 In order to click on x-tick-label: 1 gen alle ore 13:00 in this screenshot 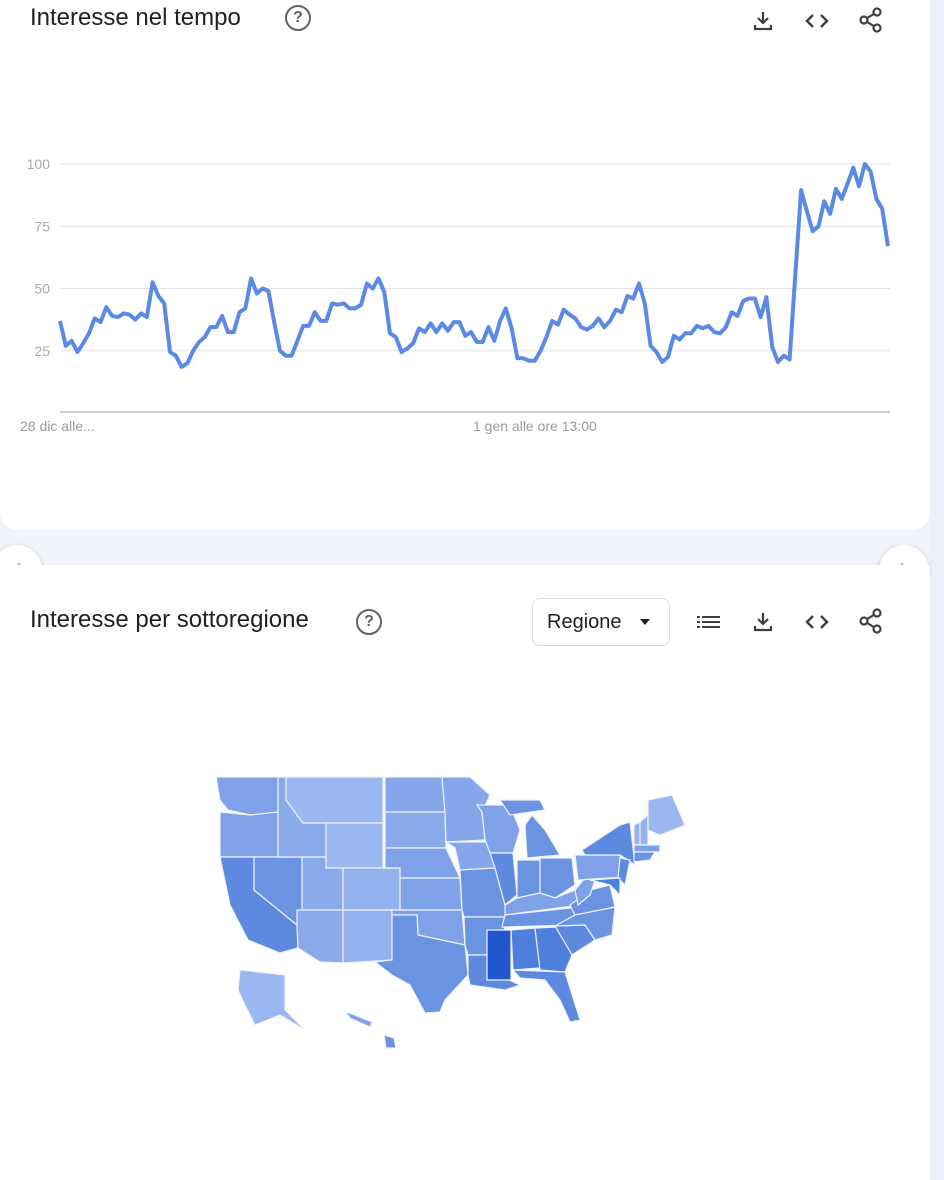, I will do `click(535, 426)`.